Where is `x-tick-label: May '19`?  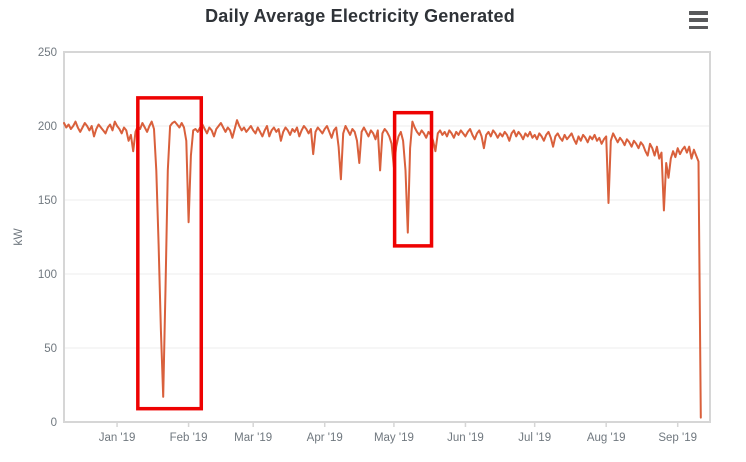 x-tick-label: May '19 is located at coordinates (394, 438).